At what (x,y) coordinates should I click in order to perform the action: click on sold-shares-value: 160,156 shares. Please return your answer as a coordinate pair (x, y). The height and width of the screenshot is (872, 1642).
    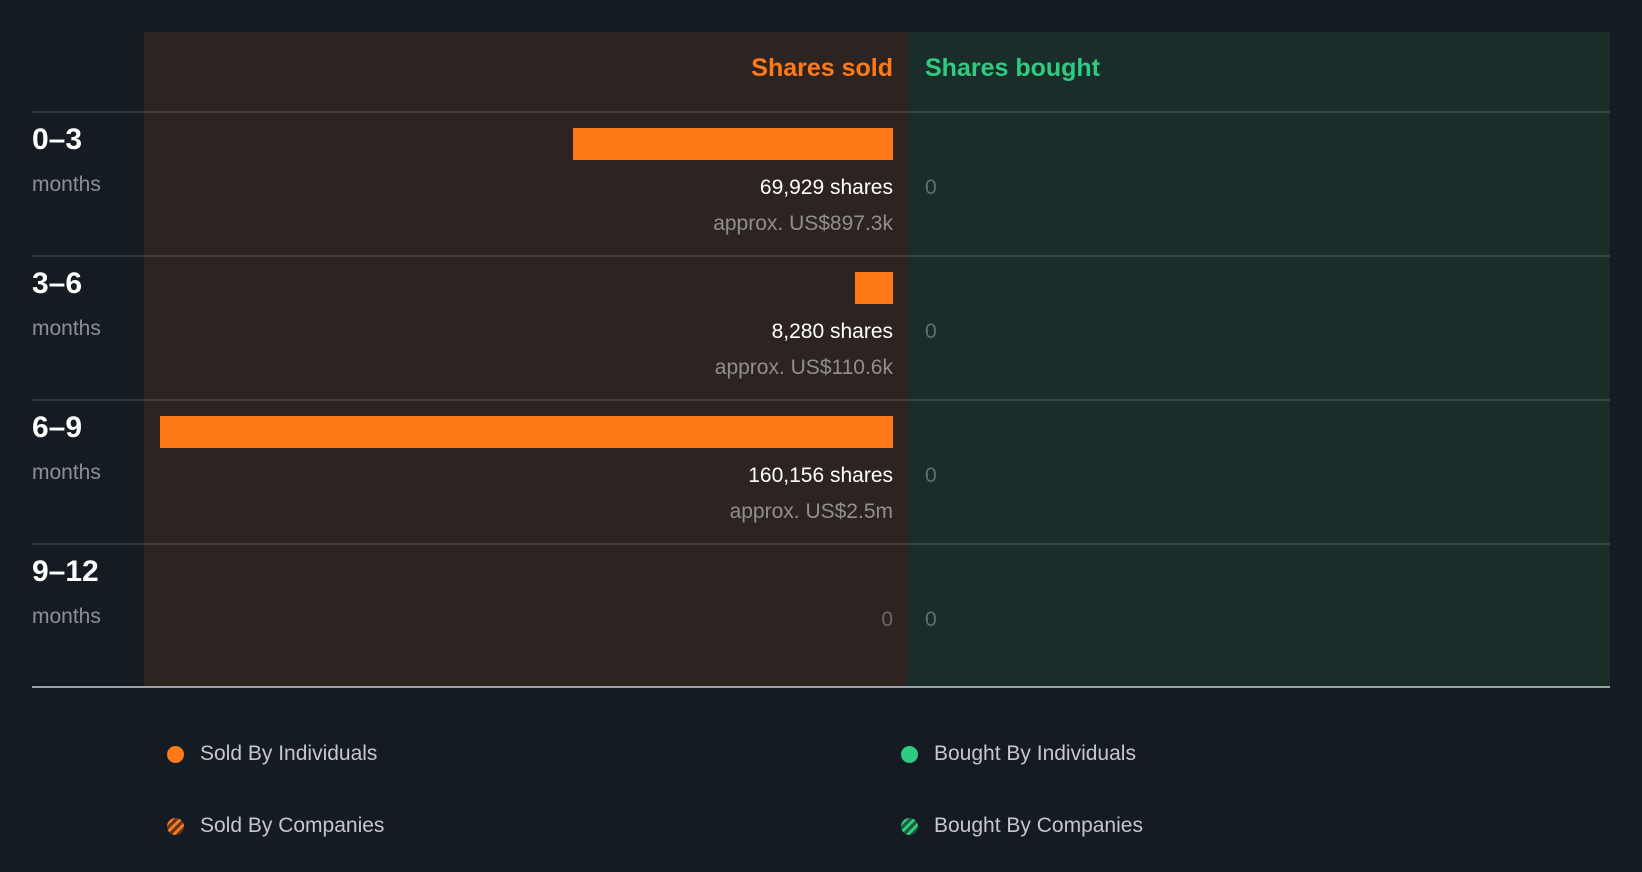
    Looking at the image, I should click on (820, 475).